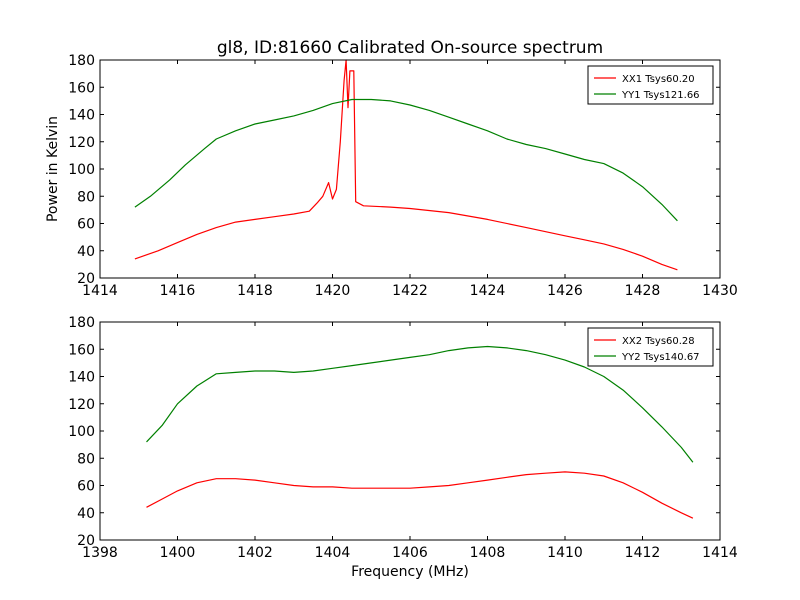 Image resolution: width=800 pixels, height=600 pixels. Describe the element at coordinates (488, 291) in the screenshot. I see `top-x-tick-label-5: 1424` at that location.